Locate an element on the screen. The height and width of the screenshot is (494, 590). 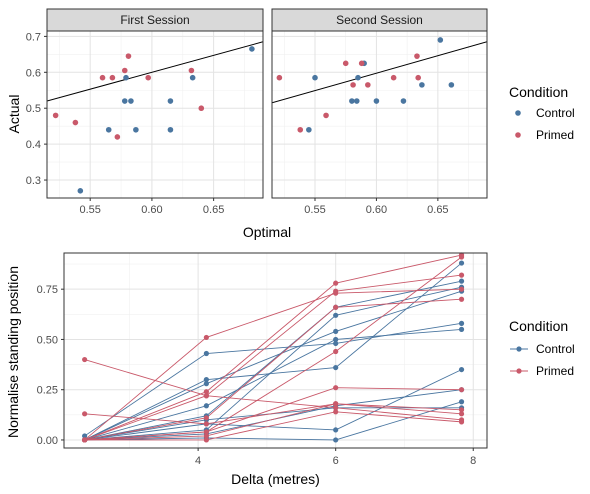
y-tick-label: 0.50 is located at coordinates (47, 340).